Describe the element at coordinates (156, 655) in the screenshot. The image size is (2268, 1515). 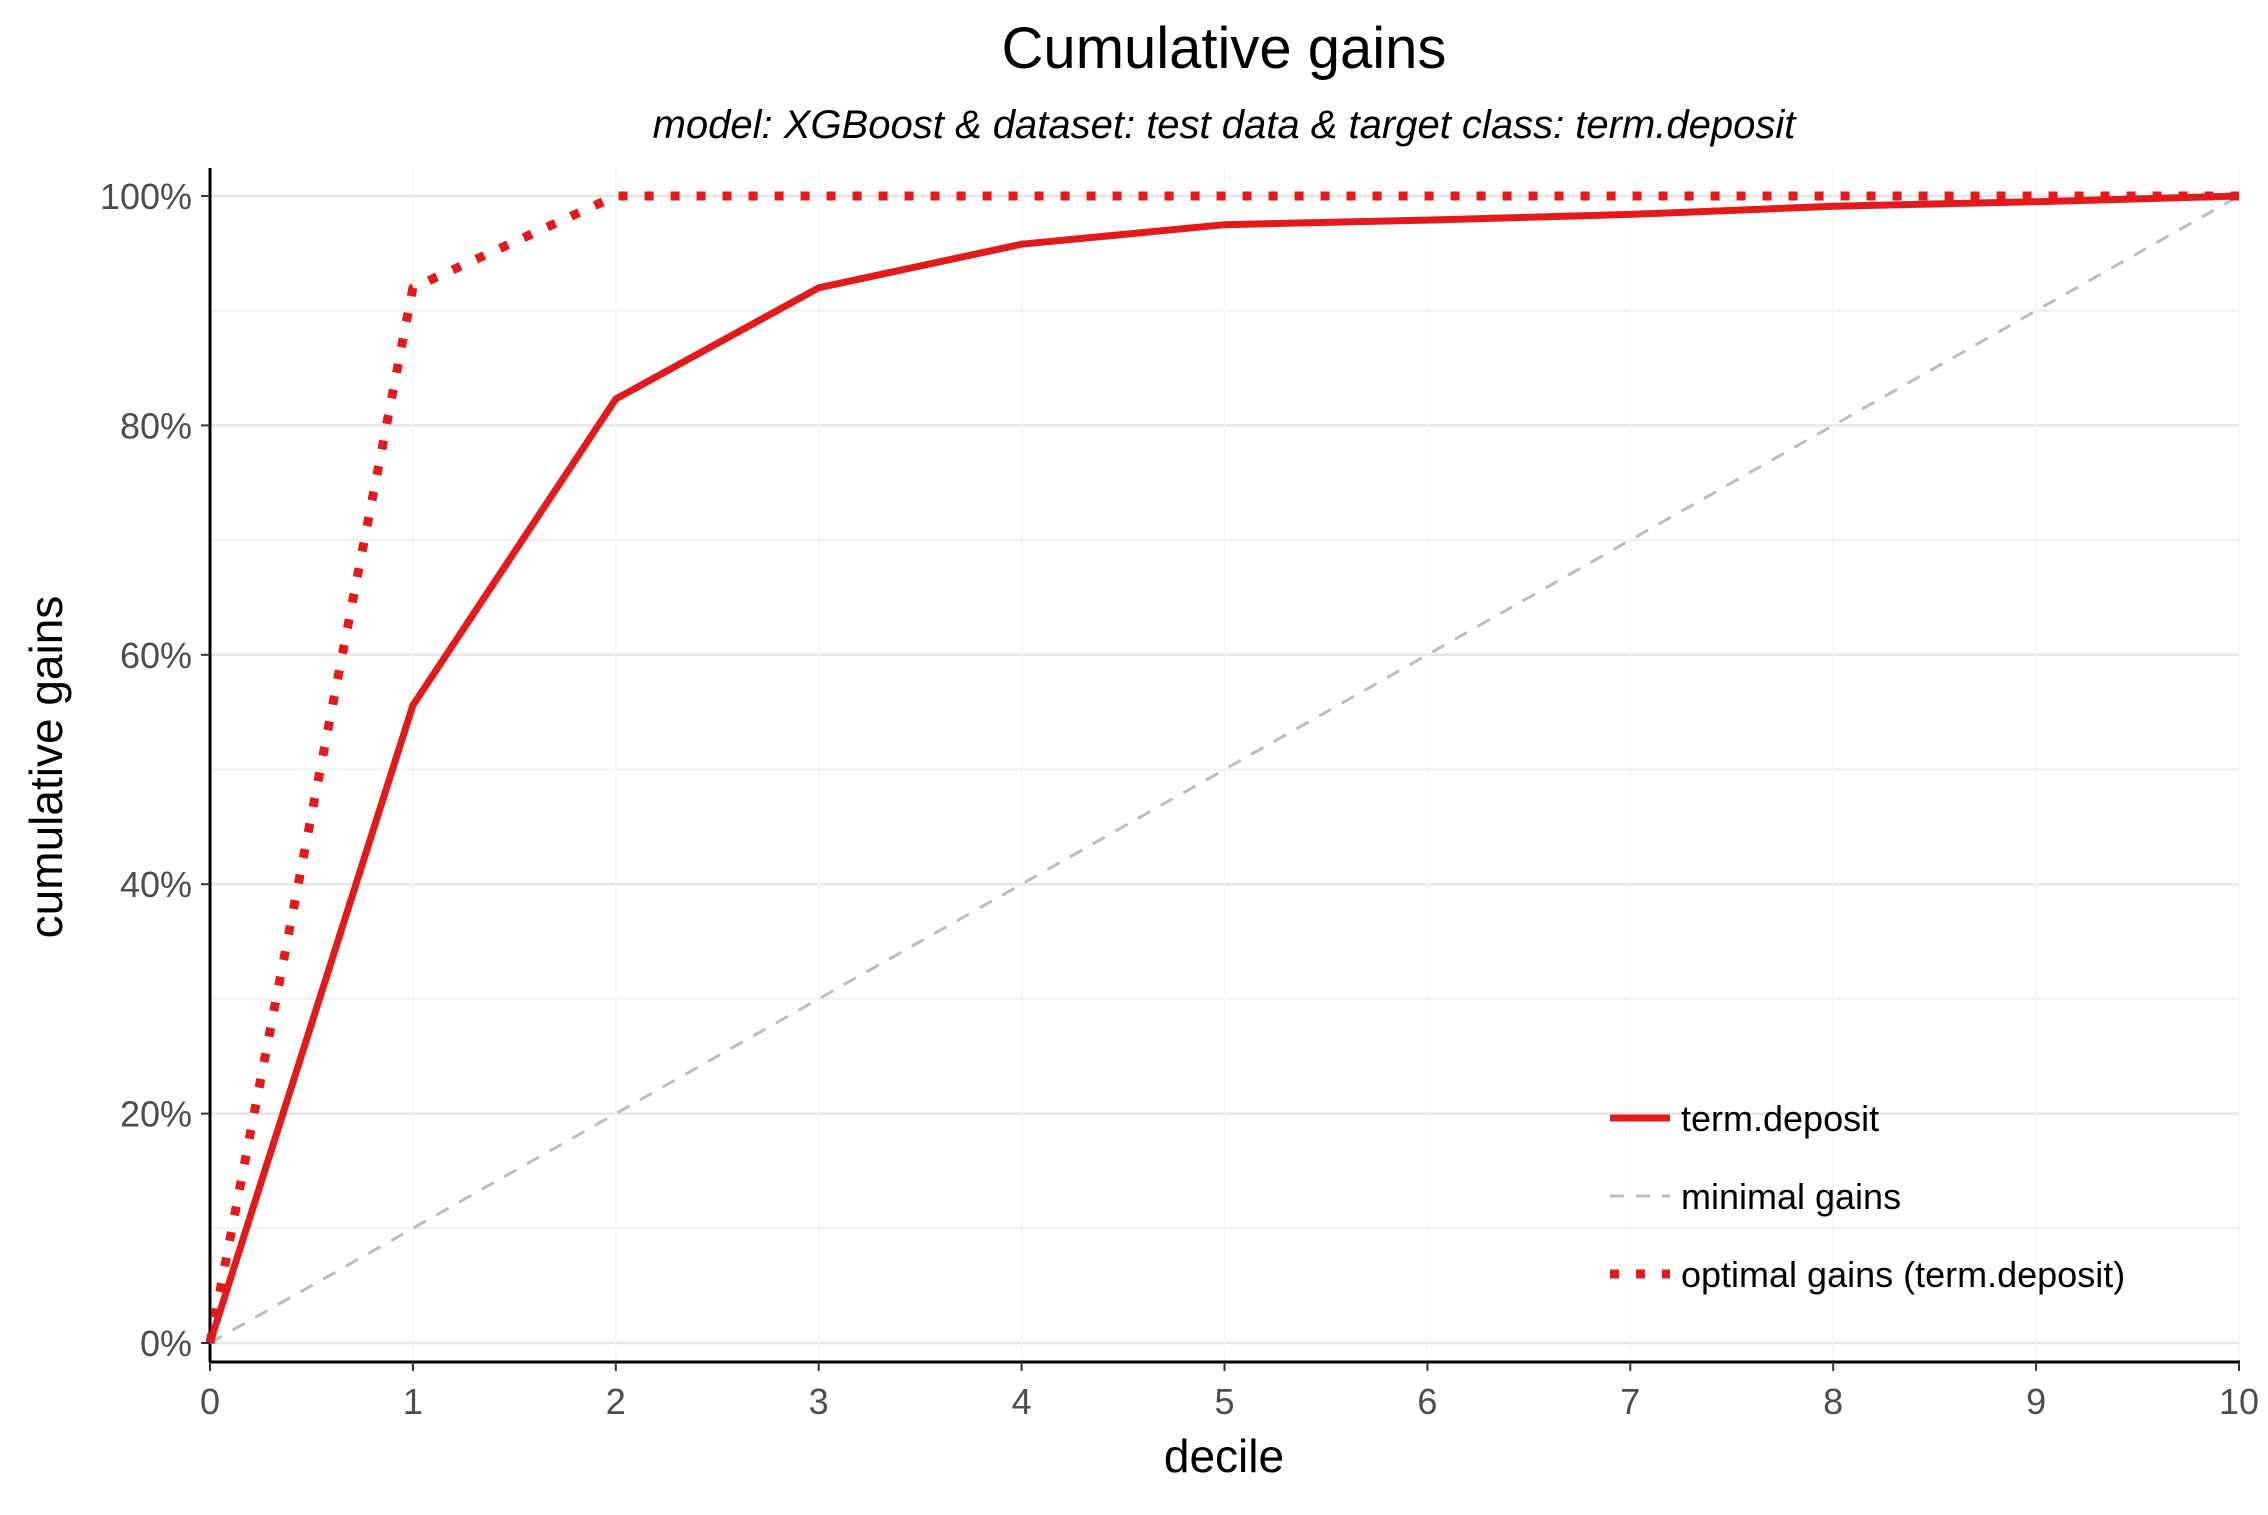
I see `y-tick-label: 60%` at that location.